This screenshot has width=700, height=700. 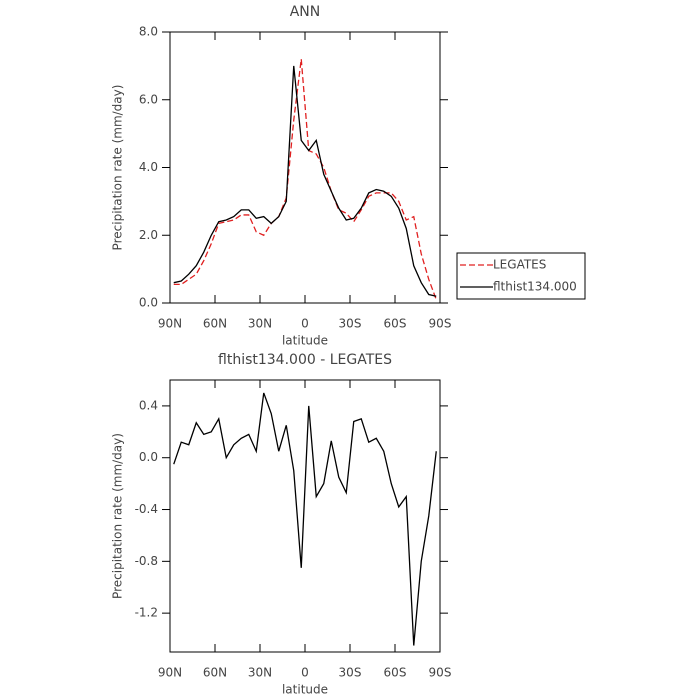 What do you see at coordinates (305, 12) in the screenshot?
I see `chart-title: ANN` at bounding box center [305, 12].